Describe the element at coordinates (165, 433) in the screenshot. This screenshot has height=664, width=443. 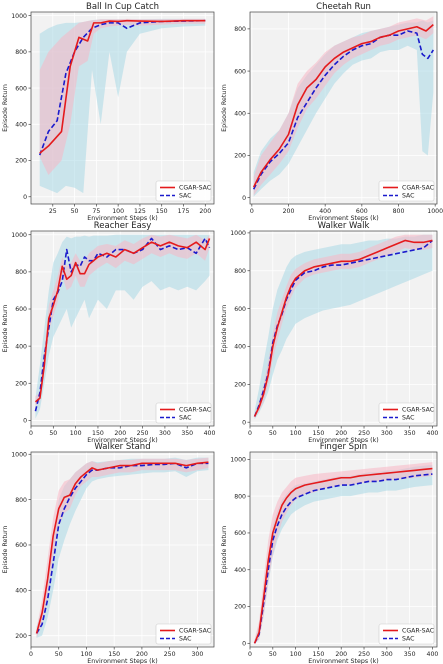
I see `x-tick-label: 300` at that location.